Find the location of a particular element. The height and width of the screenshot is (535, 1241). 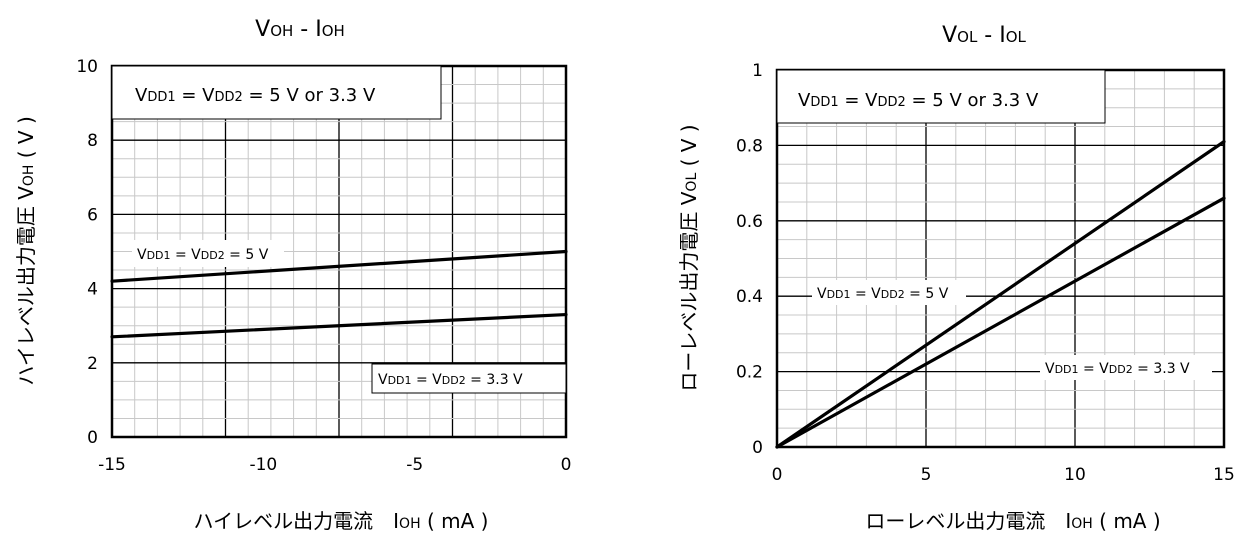

y-tick-label: 6 is located at coordinates (92, 215).